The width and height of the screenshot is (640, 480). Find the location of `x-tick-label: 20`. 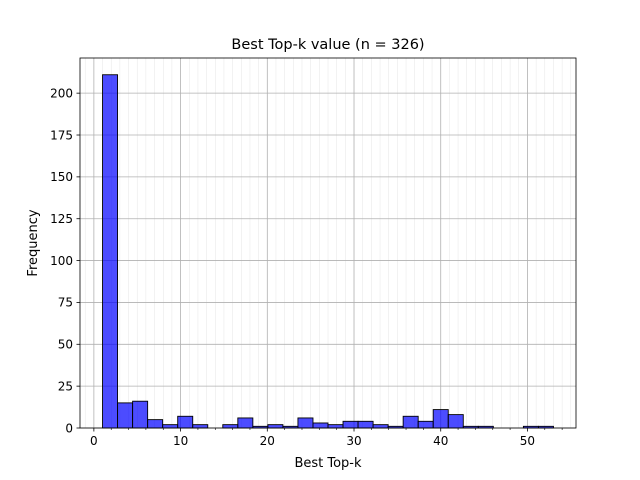

x-tick-label: 20 is located at coordinates (267, 441).